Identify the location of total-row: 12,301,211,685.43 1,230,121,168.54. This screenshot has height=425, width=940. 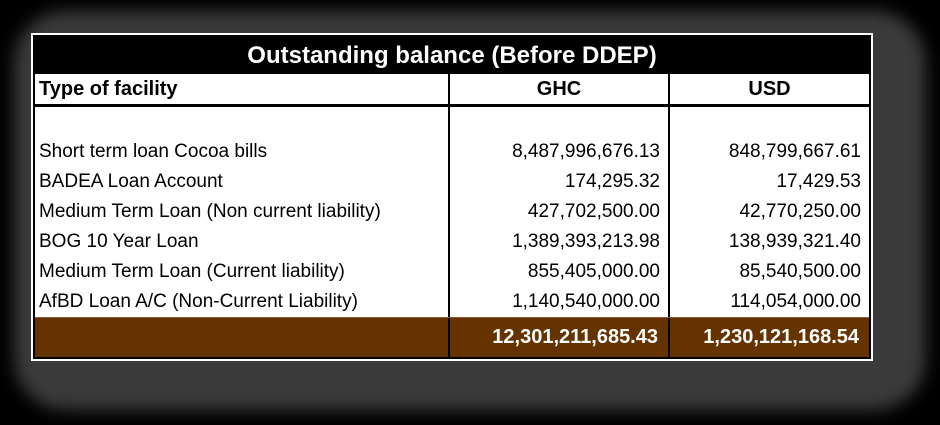
(452, 337).